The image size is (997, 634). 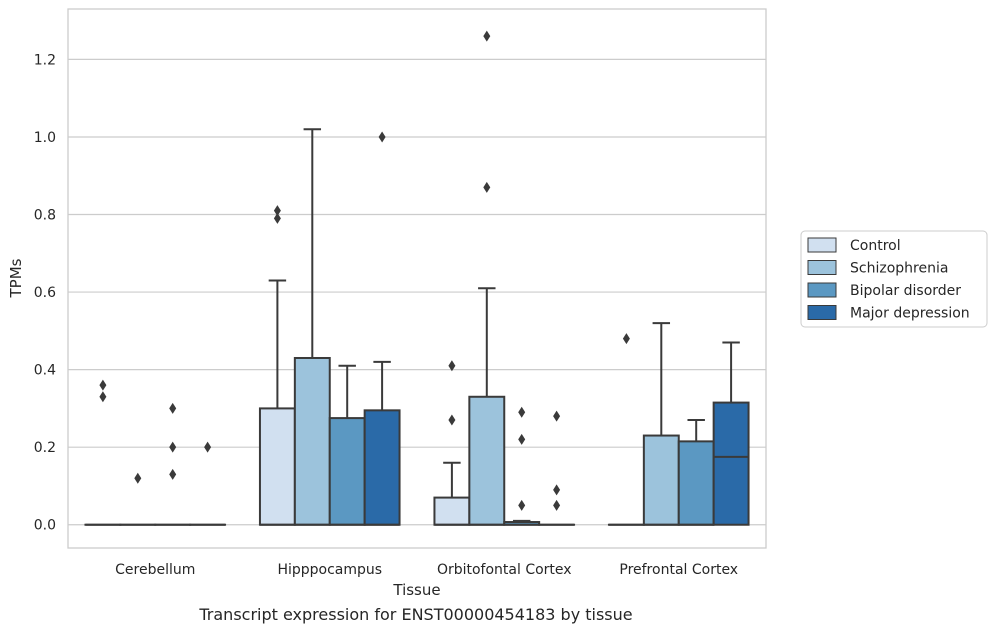 What do you see at coordinates (329, 570) in the screenshot?
I see `x-tick-label: Hipppocampus` at bounding box center [329, 570].